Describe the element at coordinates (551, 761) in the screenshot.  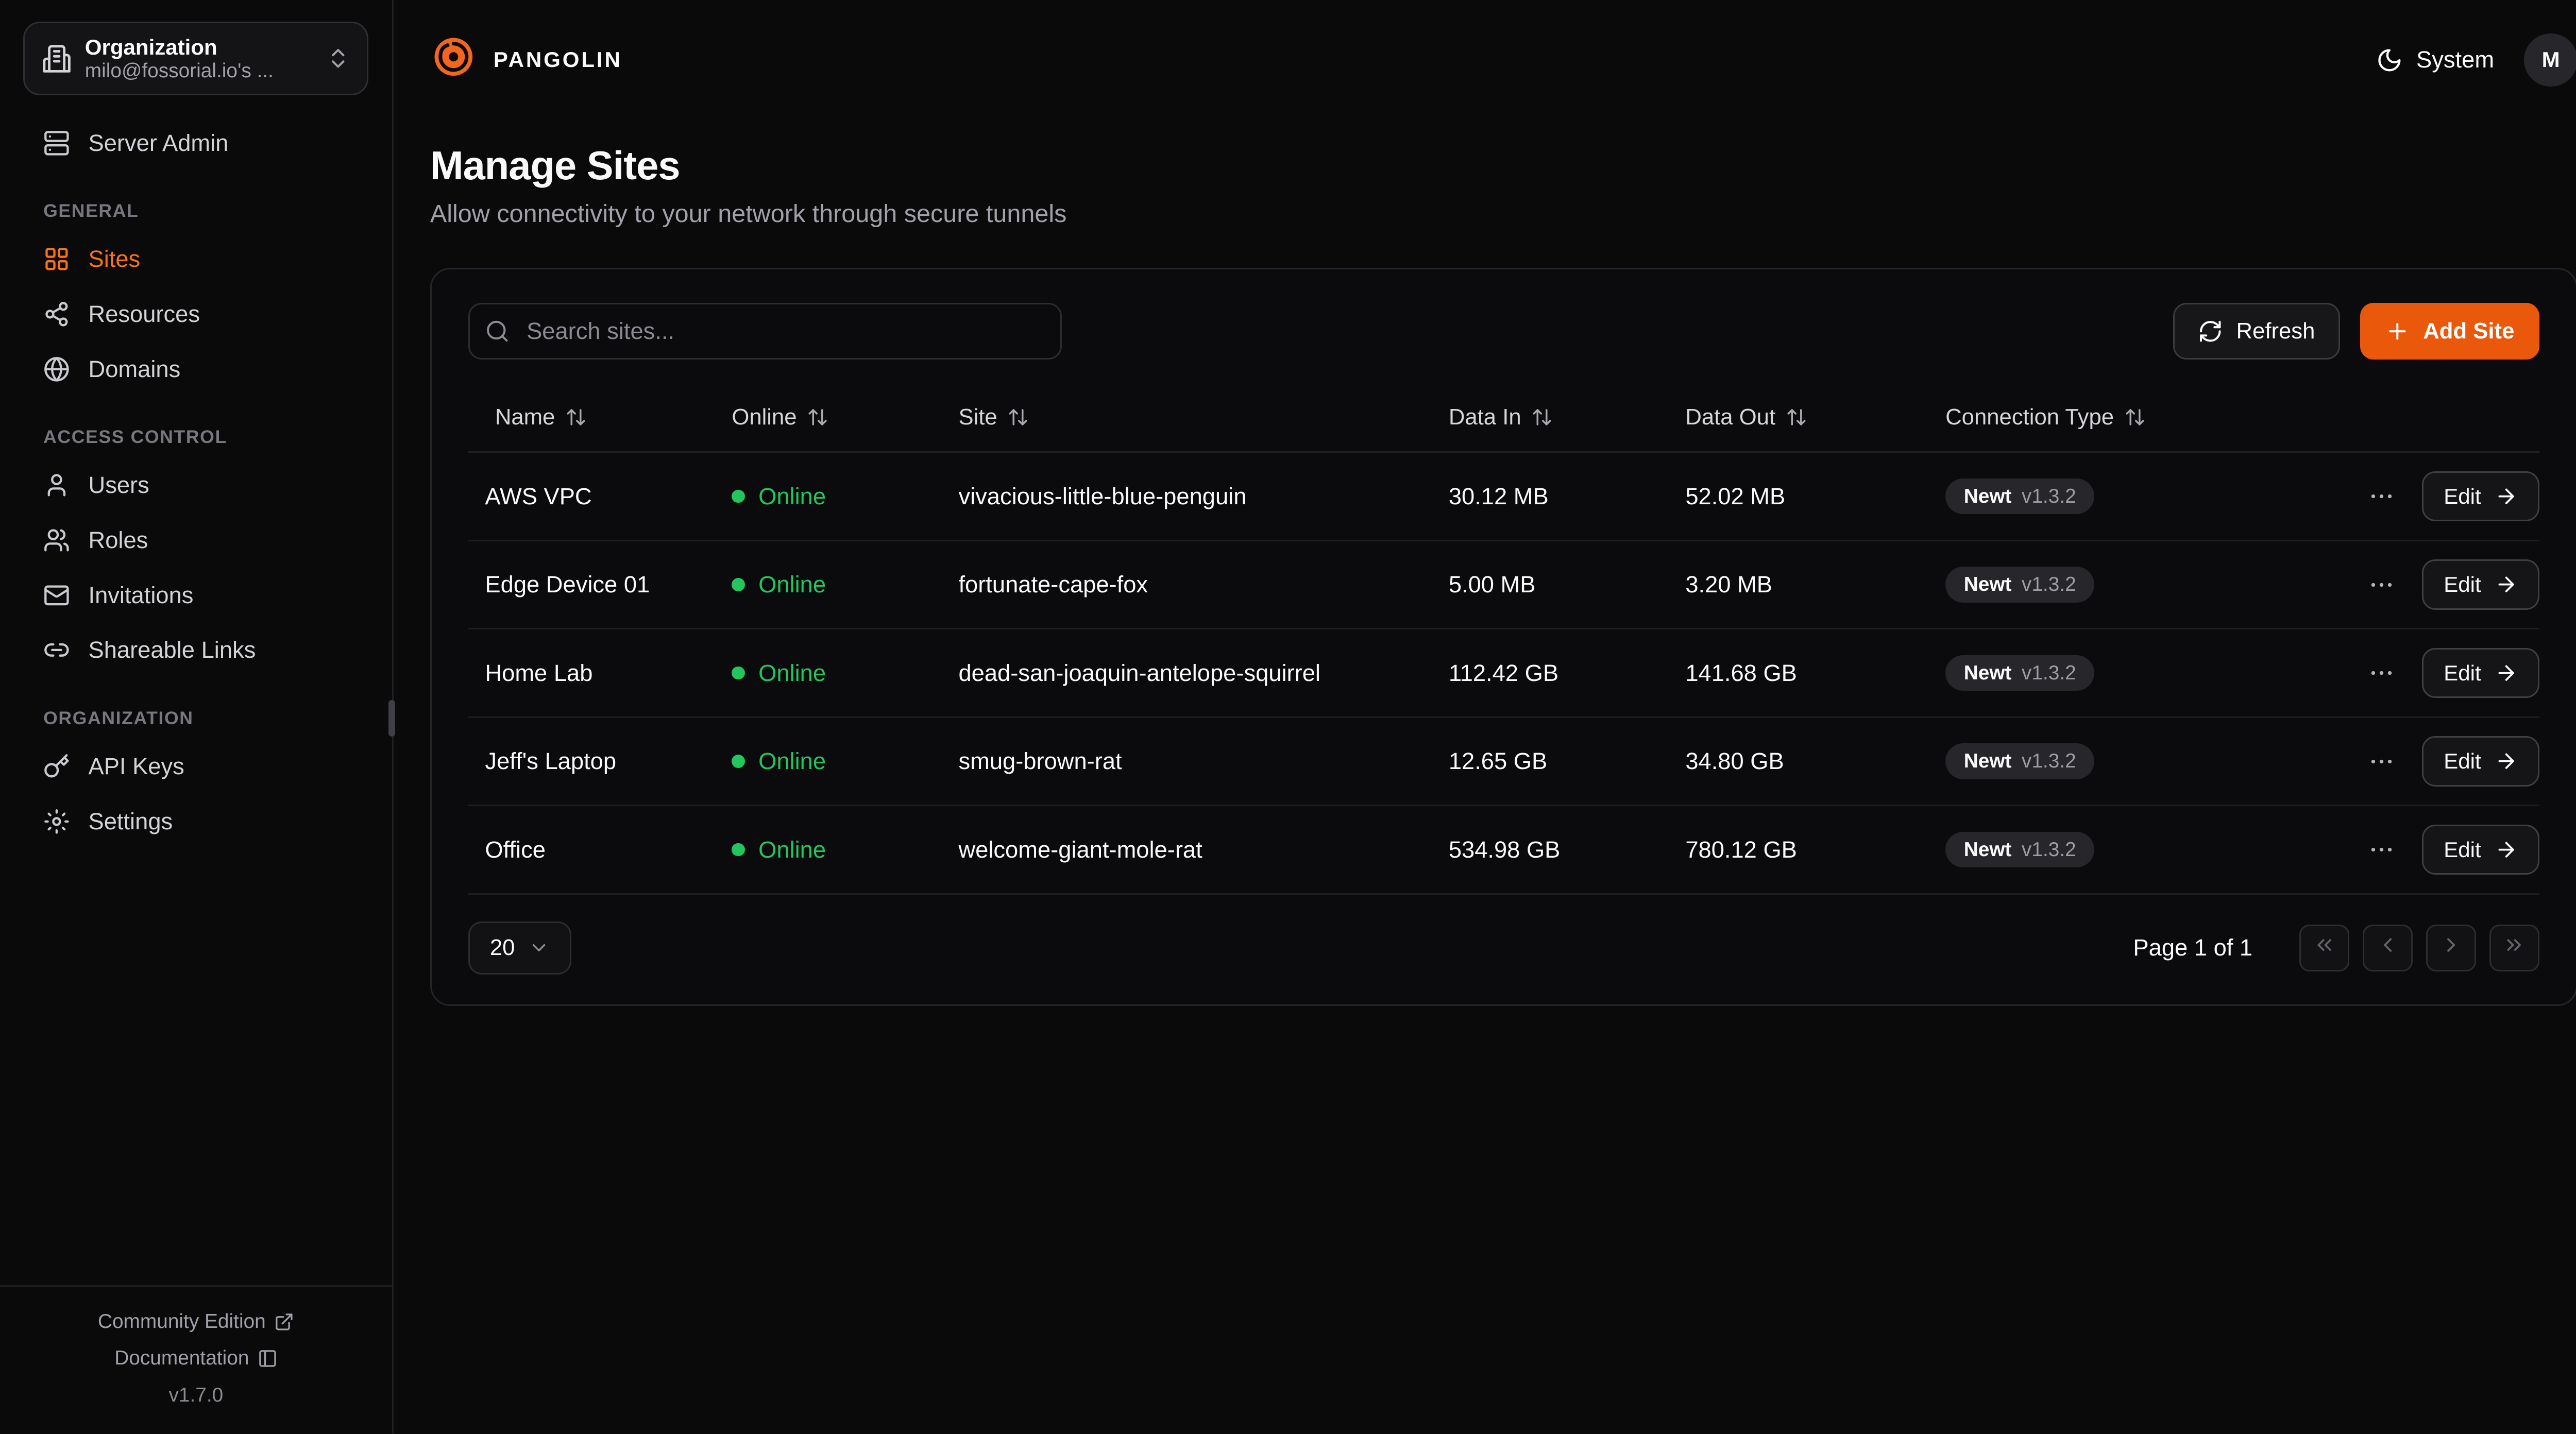
I see `site-name: Jeff's Laptop` at that location.